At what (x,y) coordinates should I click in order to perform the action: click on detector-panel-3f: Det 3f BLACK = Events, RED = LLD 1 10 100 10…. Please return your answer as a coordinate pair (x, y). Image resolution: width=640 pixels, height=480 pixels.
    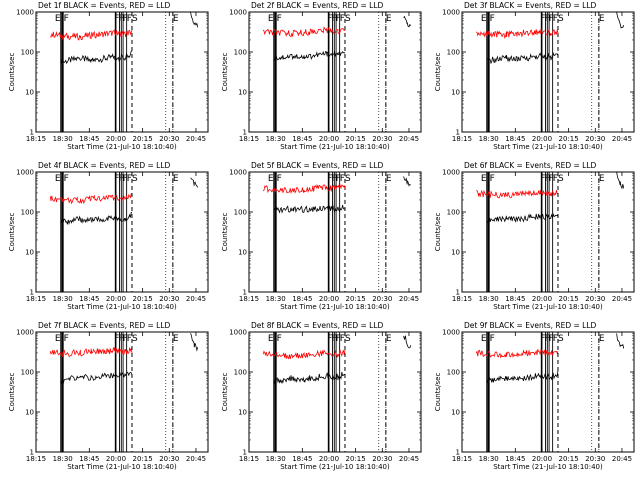
    Looking at the image, I should click on (532, 80).